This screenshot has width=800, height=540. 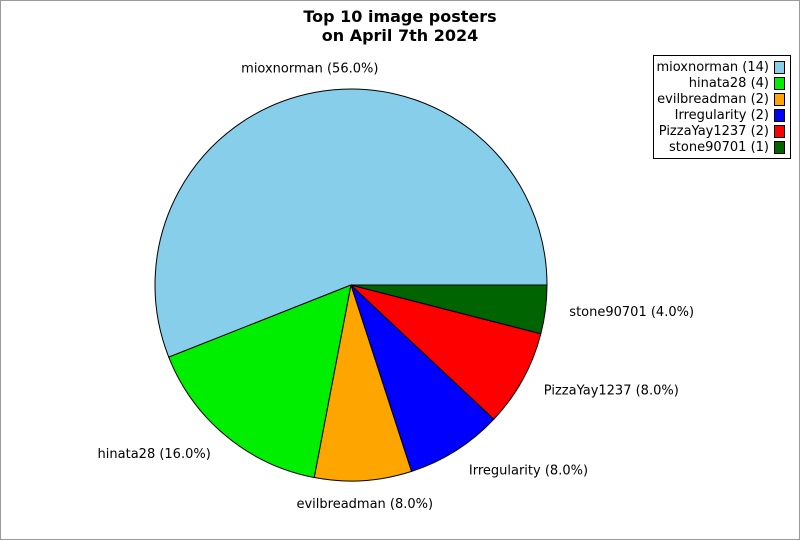 I want to click on legend-item: stone90701 (1), so click(x=721, y=147).